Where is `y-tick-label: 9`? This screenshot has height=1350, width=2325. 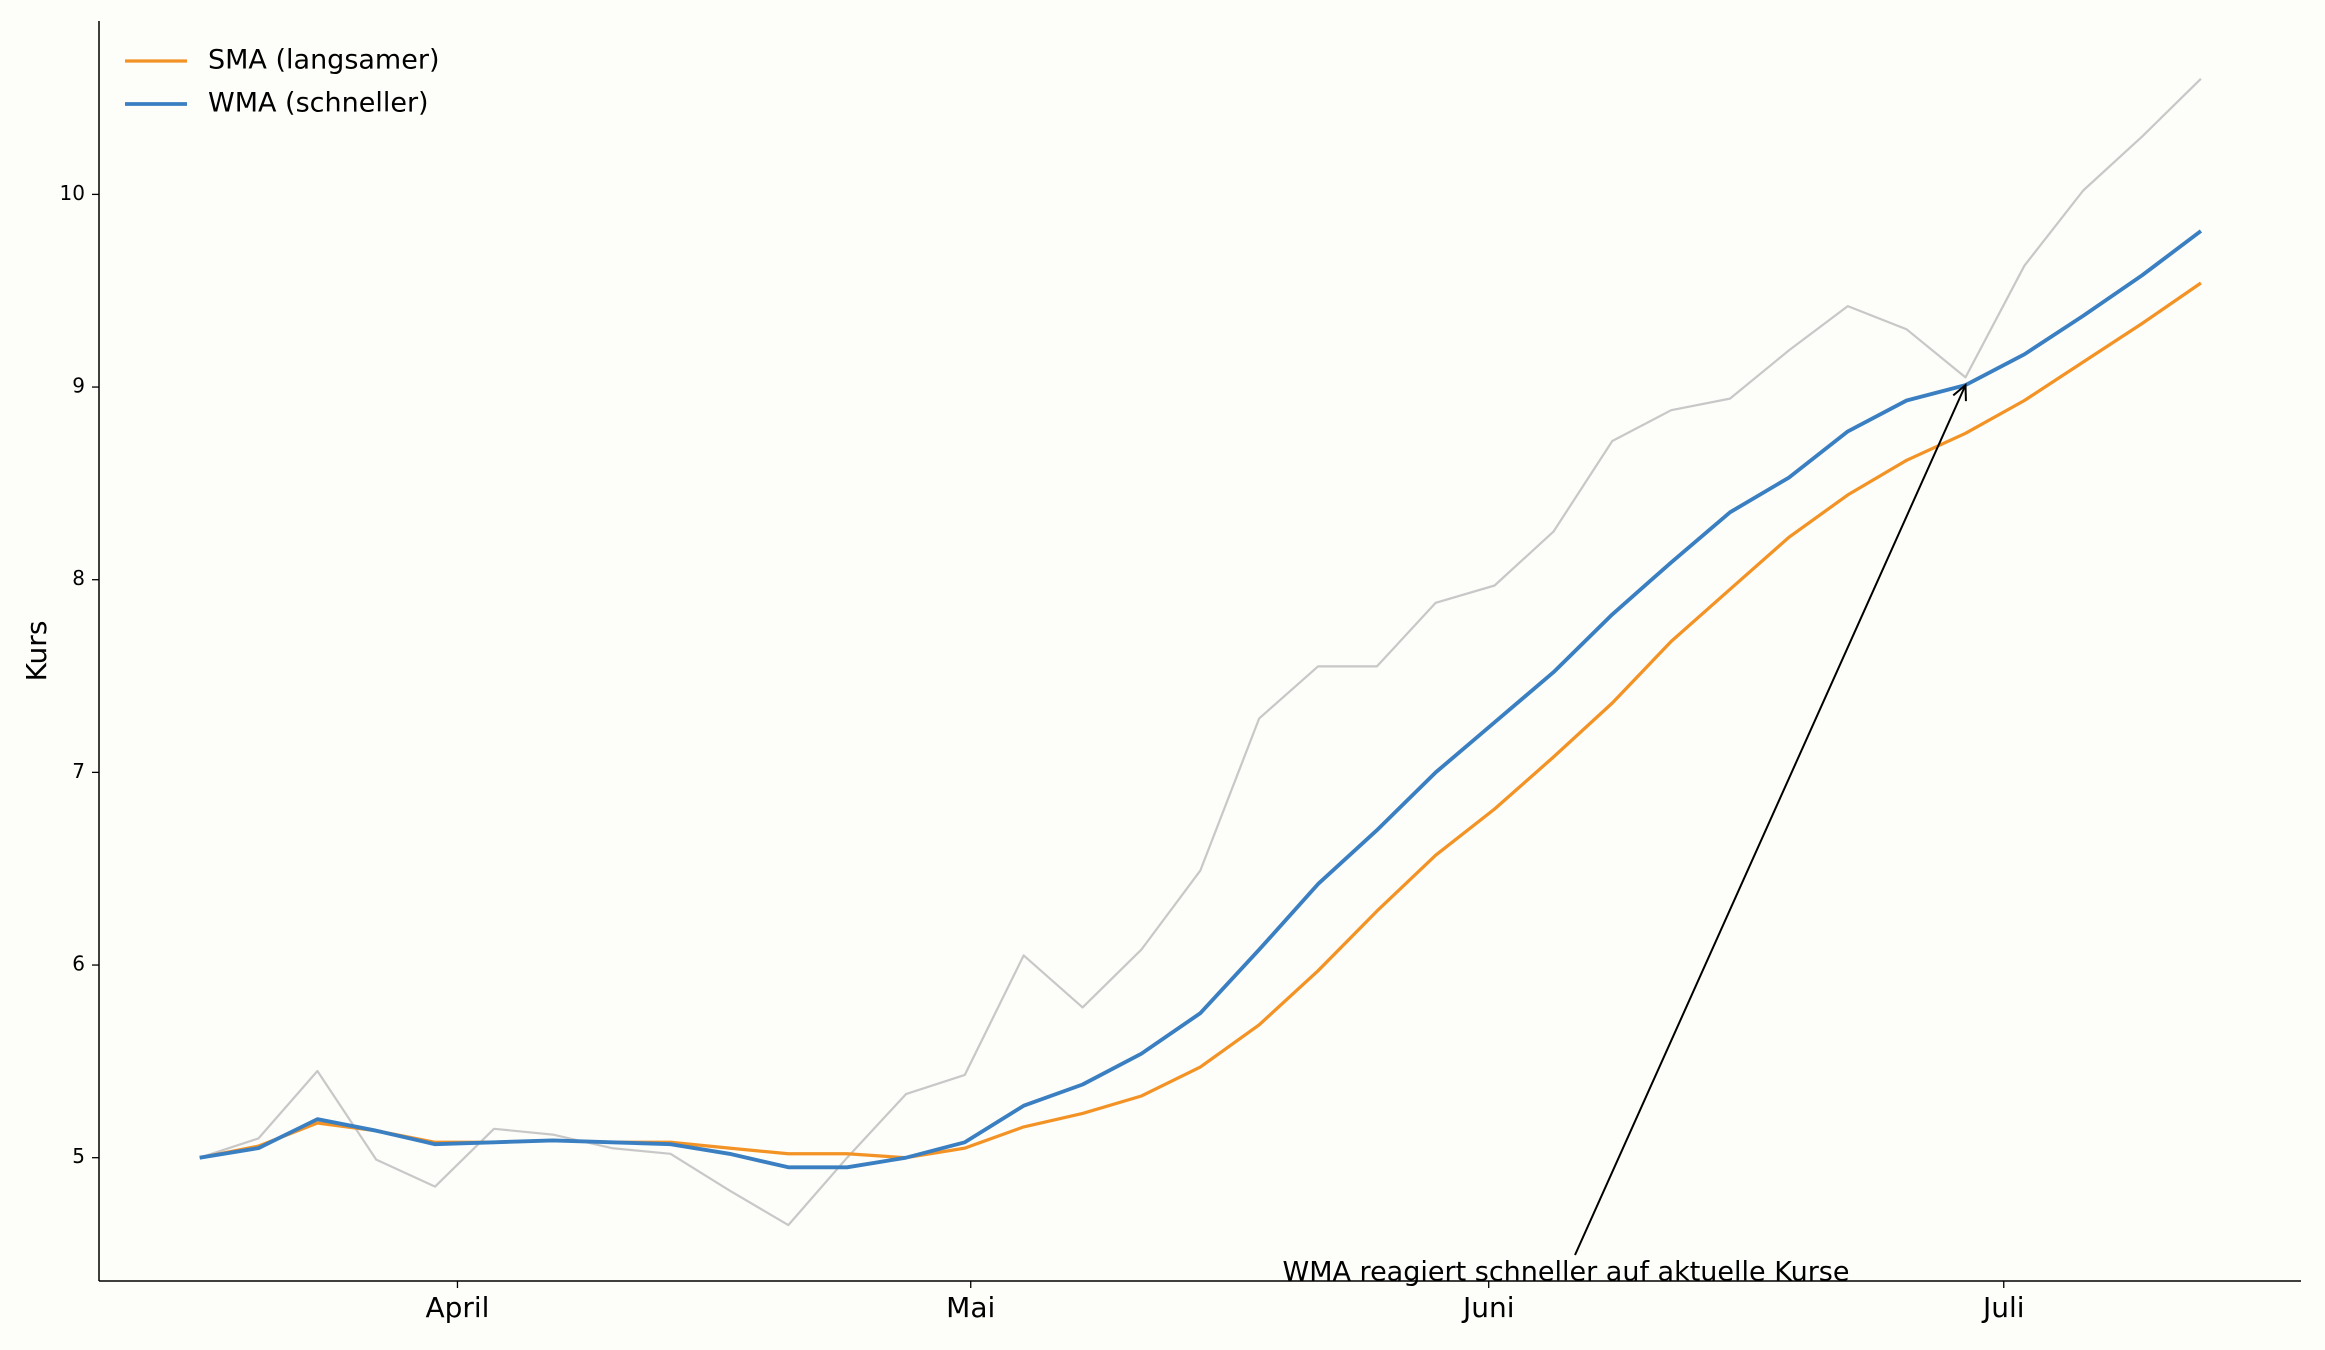 y-tick-label: 9 is located at coordinates (78, 386).